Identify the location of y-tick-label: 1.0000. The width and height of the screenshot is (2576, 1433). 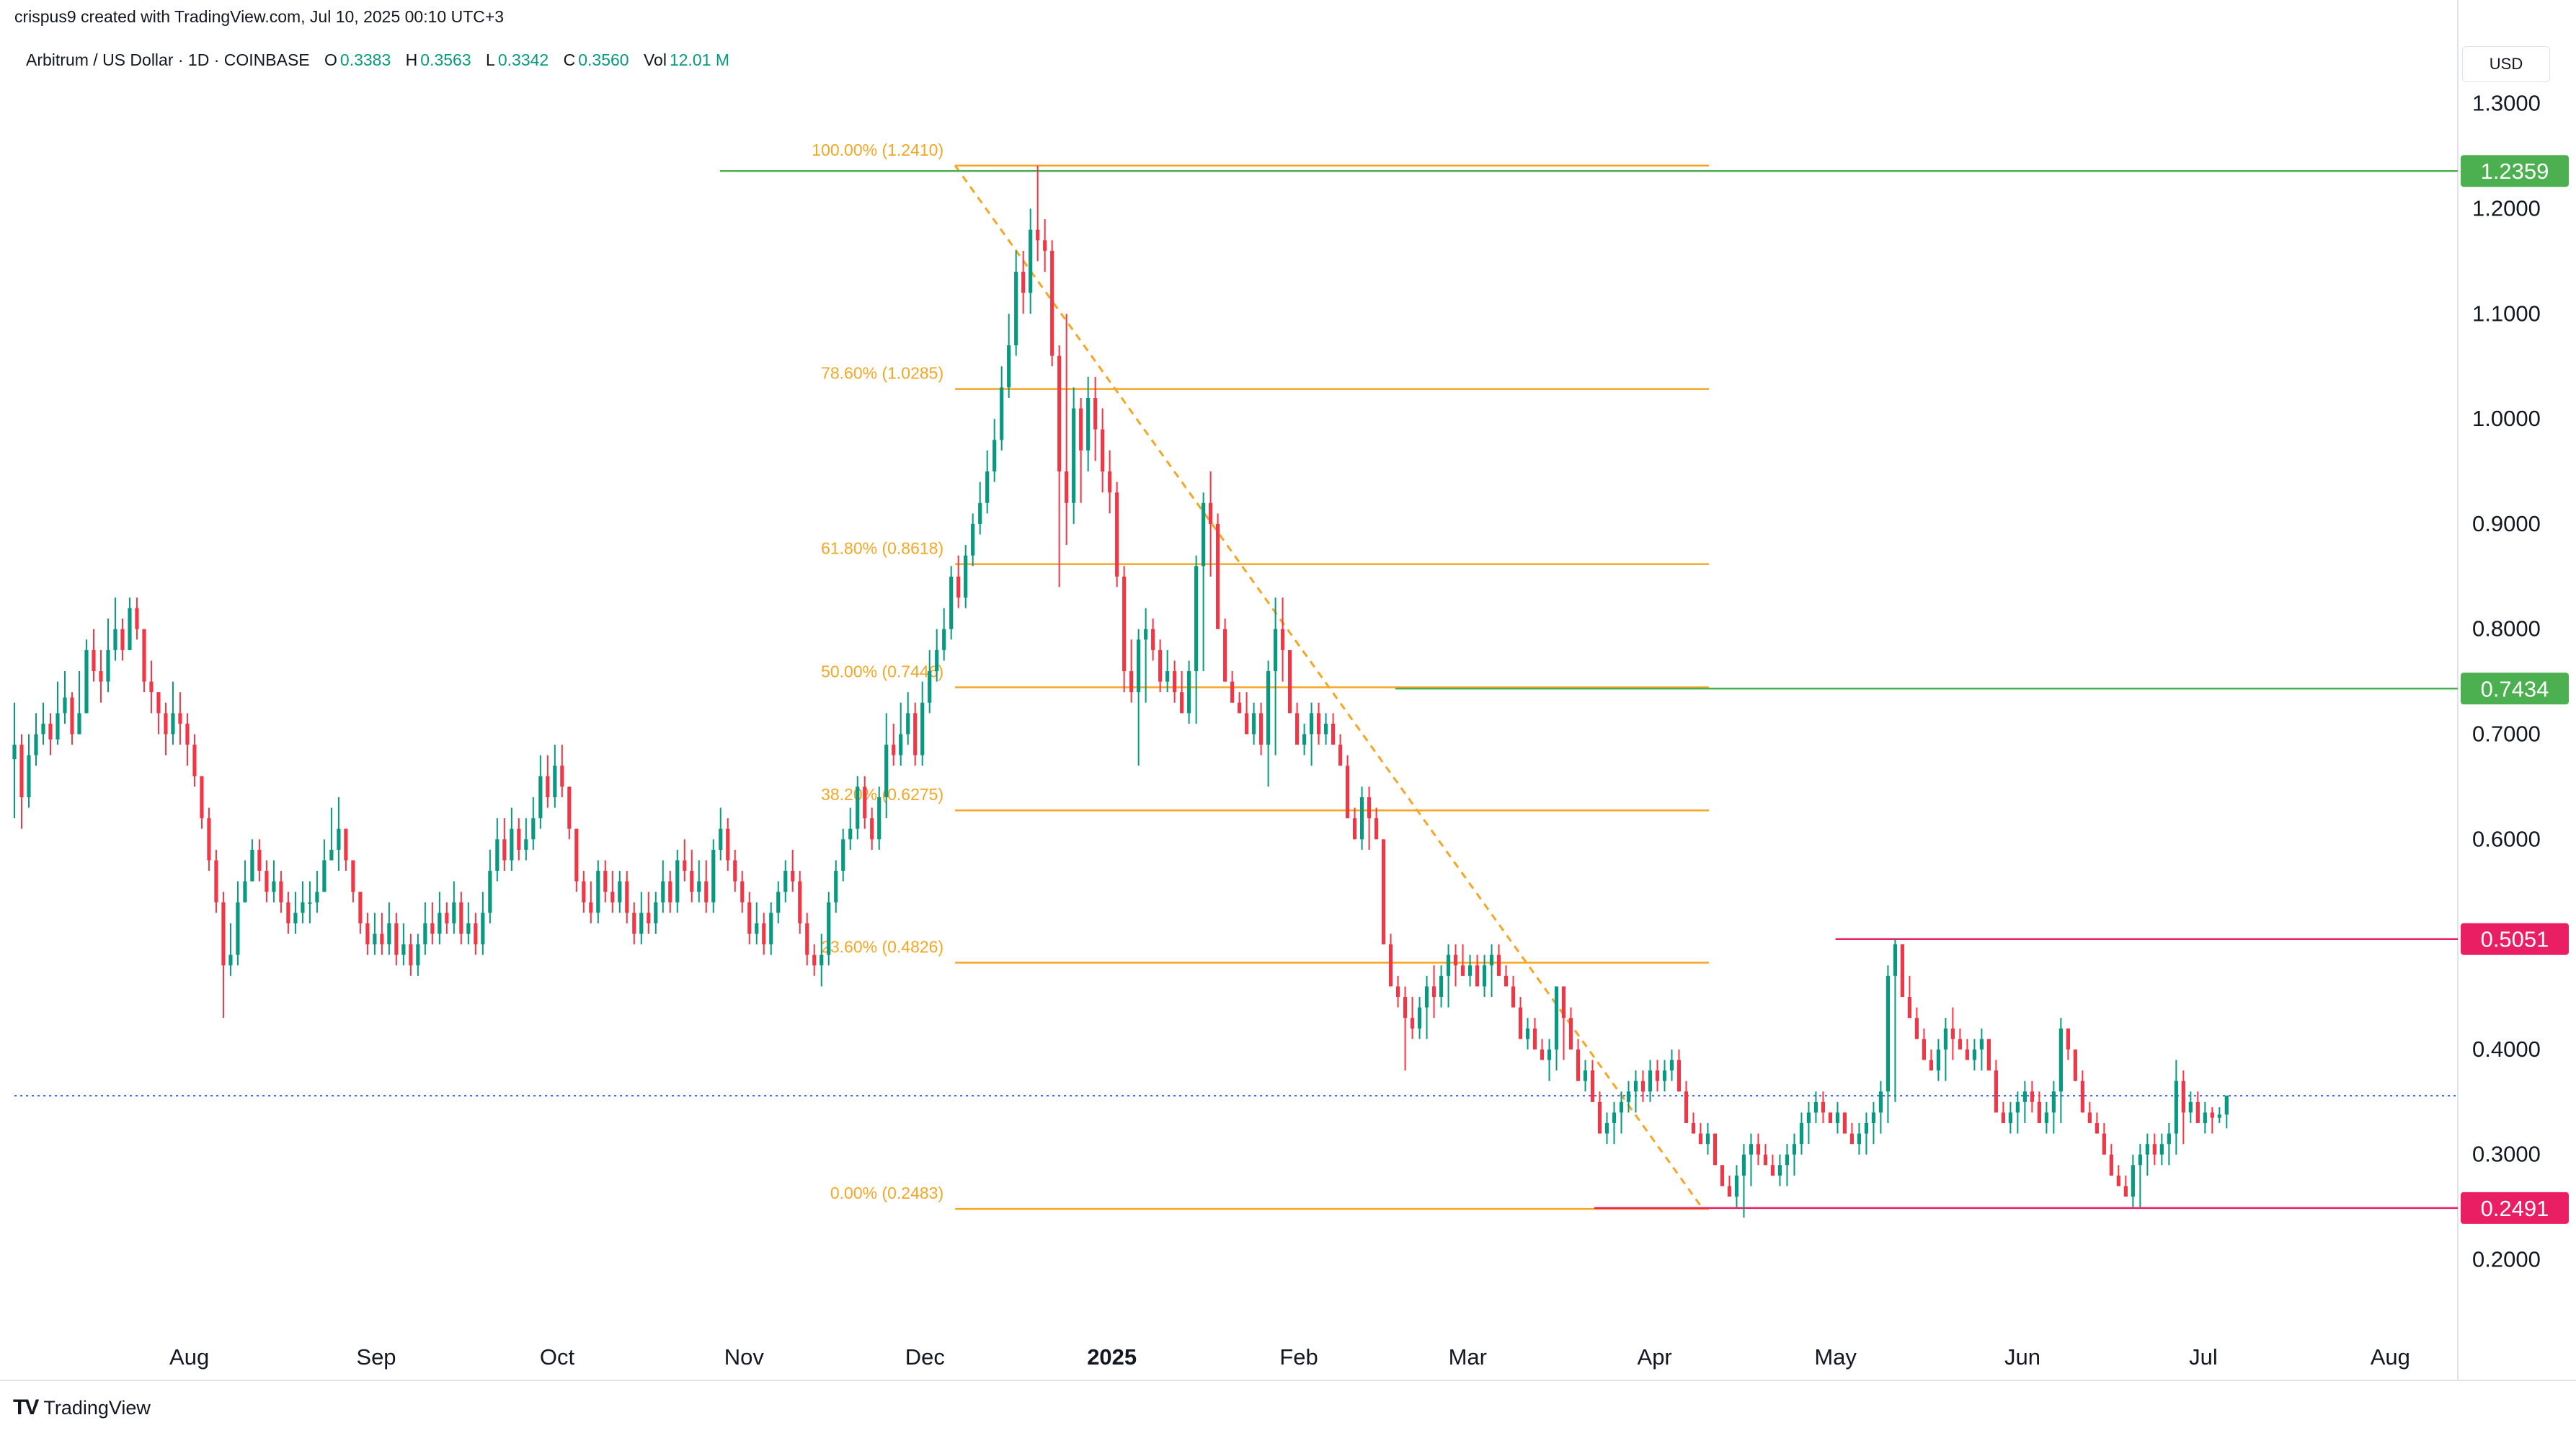
(2506, 418).